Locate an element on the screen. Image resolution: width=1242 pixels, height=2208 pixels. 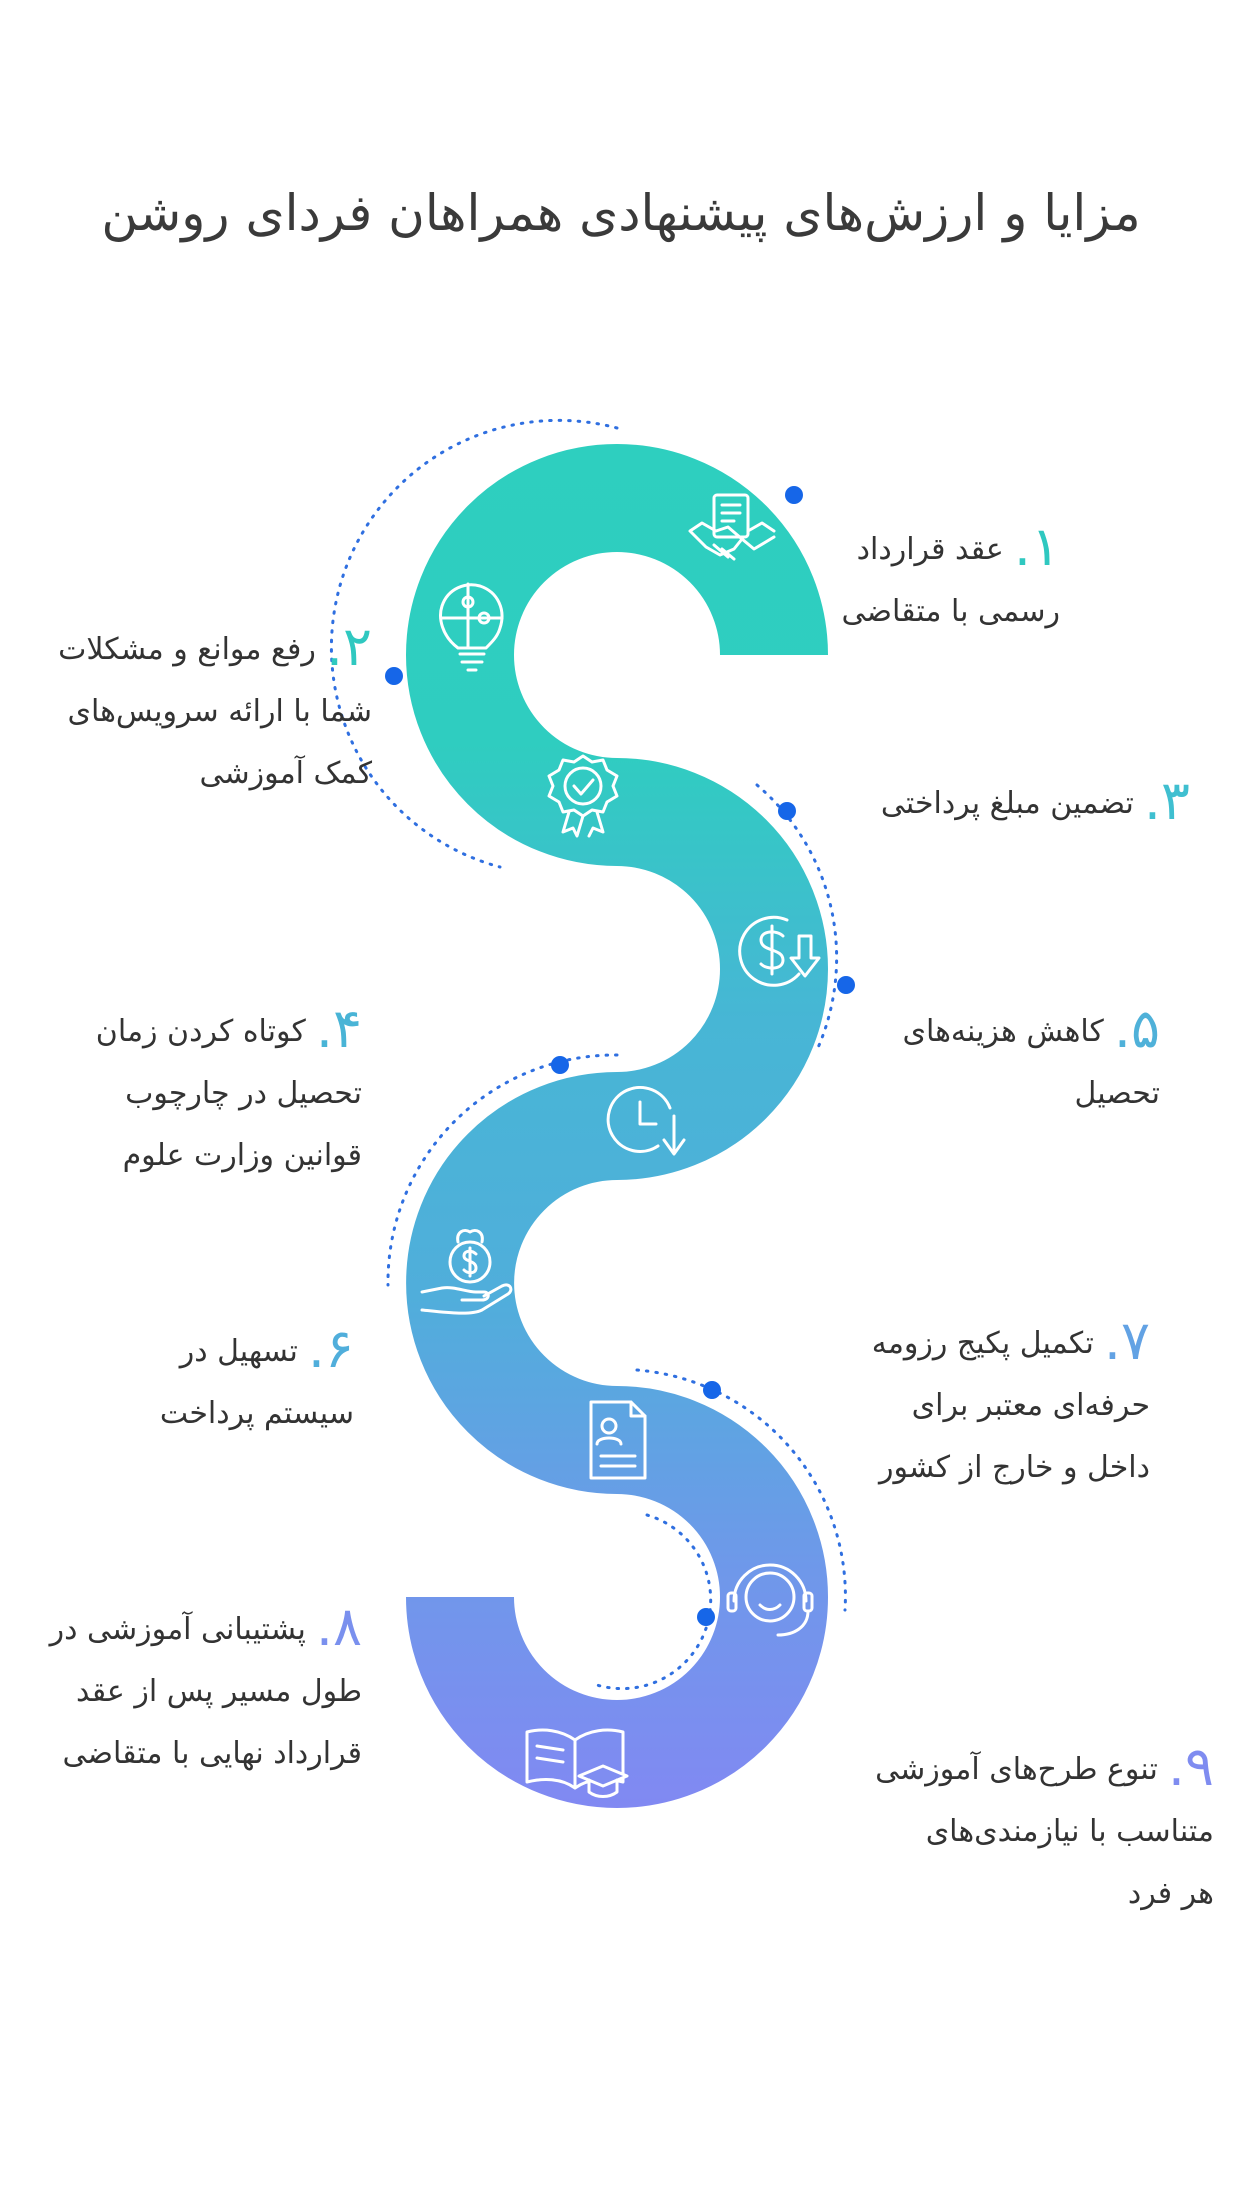
item-8-line-3: قرارداد نهایی با متقاضی is located at coordinates (212, 1753).